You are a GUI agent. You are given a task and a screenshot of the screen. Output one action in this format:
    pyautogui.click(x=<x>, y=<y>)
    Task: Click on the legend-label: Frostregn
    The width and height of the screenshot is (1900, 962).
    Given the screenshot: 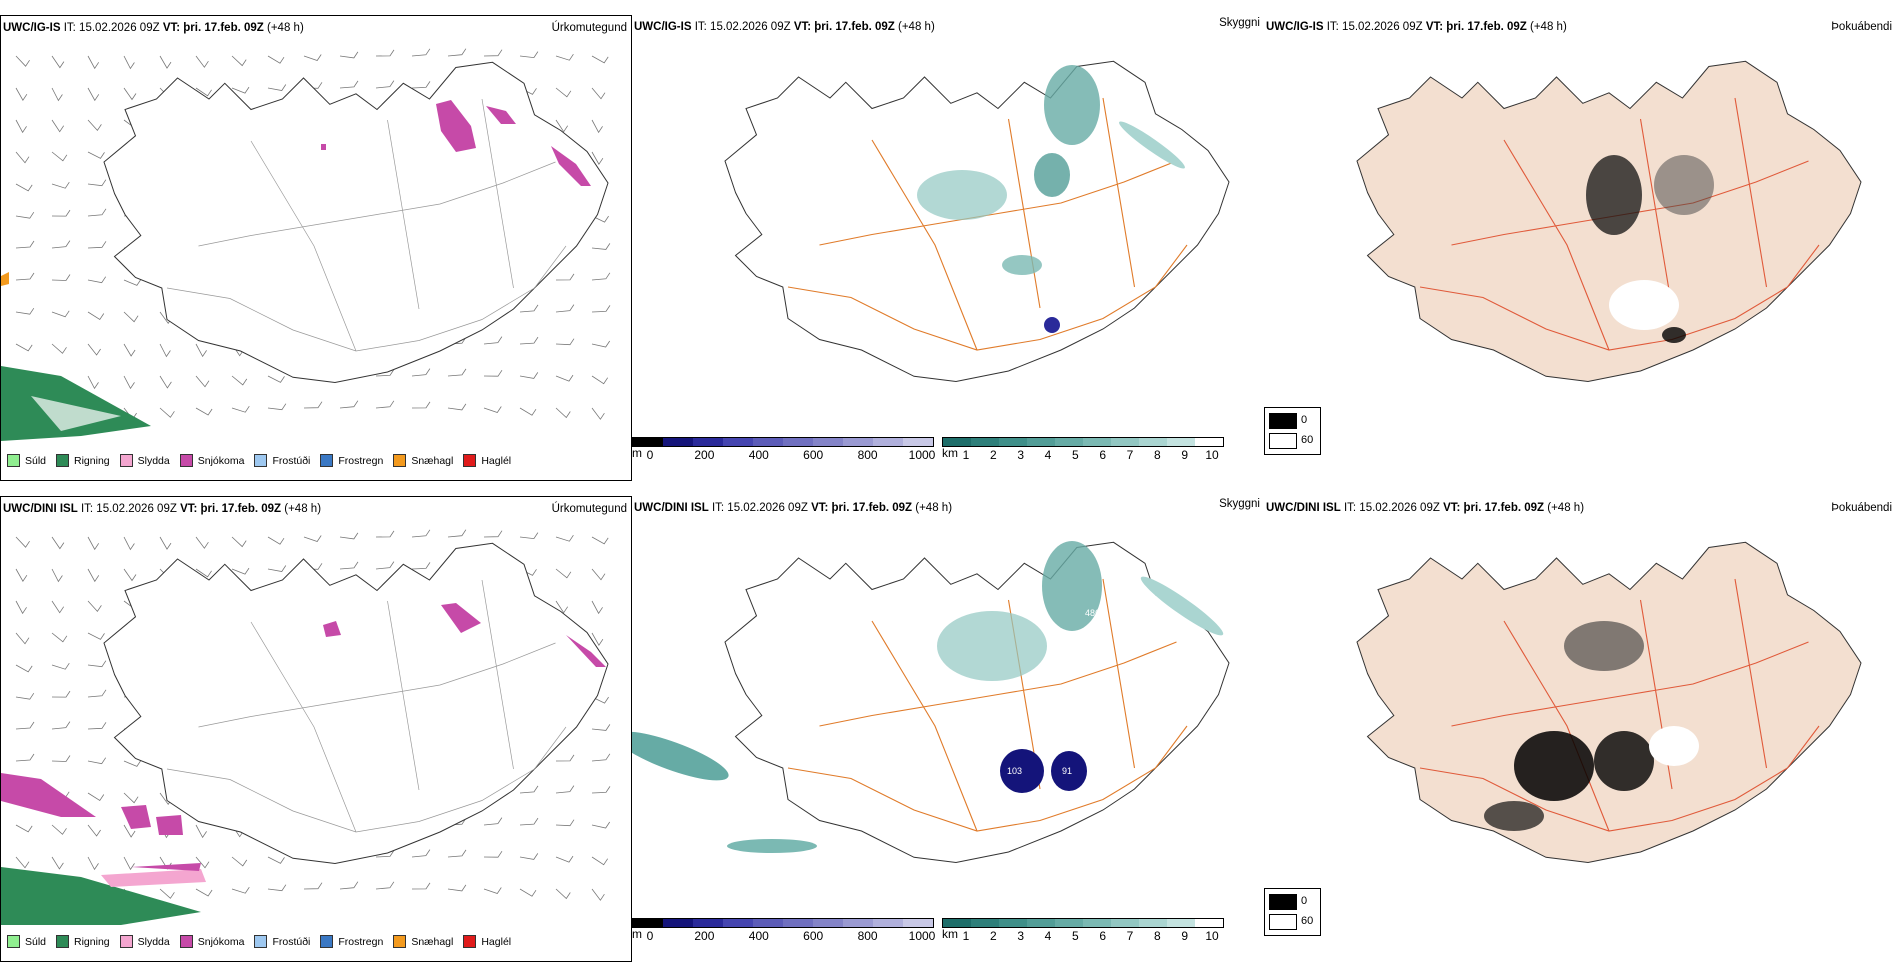 What is the action you would take?
    pyautogui.click(x=361, y=460)
    